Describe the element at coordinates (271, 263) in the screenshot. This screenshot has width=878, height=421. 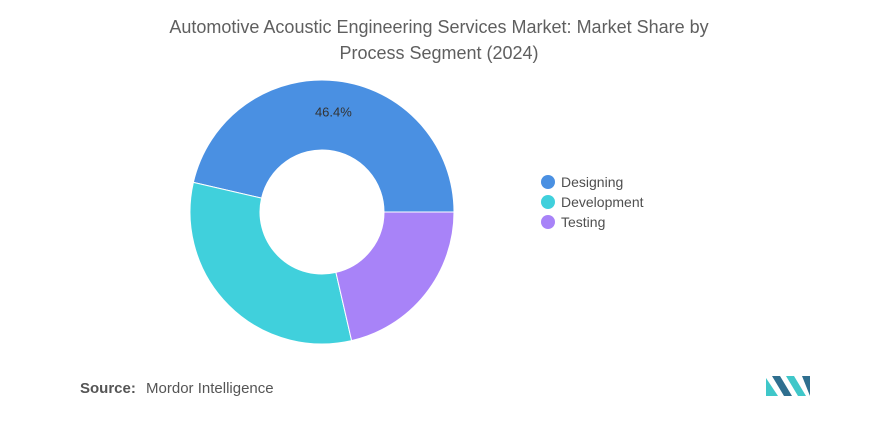
I see `donut-slice-development` at that location.